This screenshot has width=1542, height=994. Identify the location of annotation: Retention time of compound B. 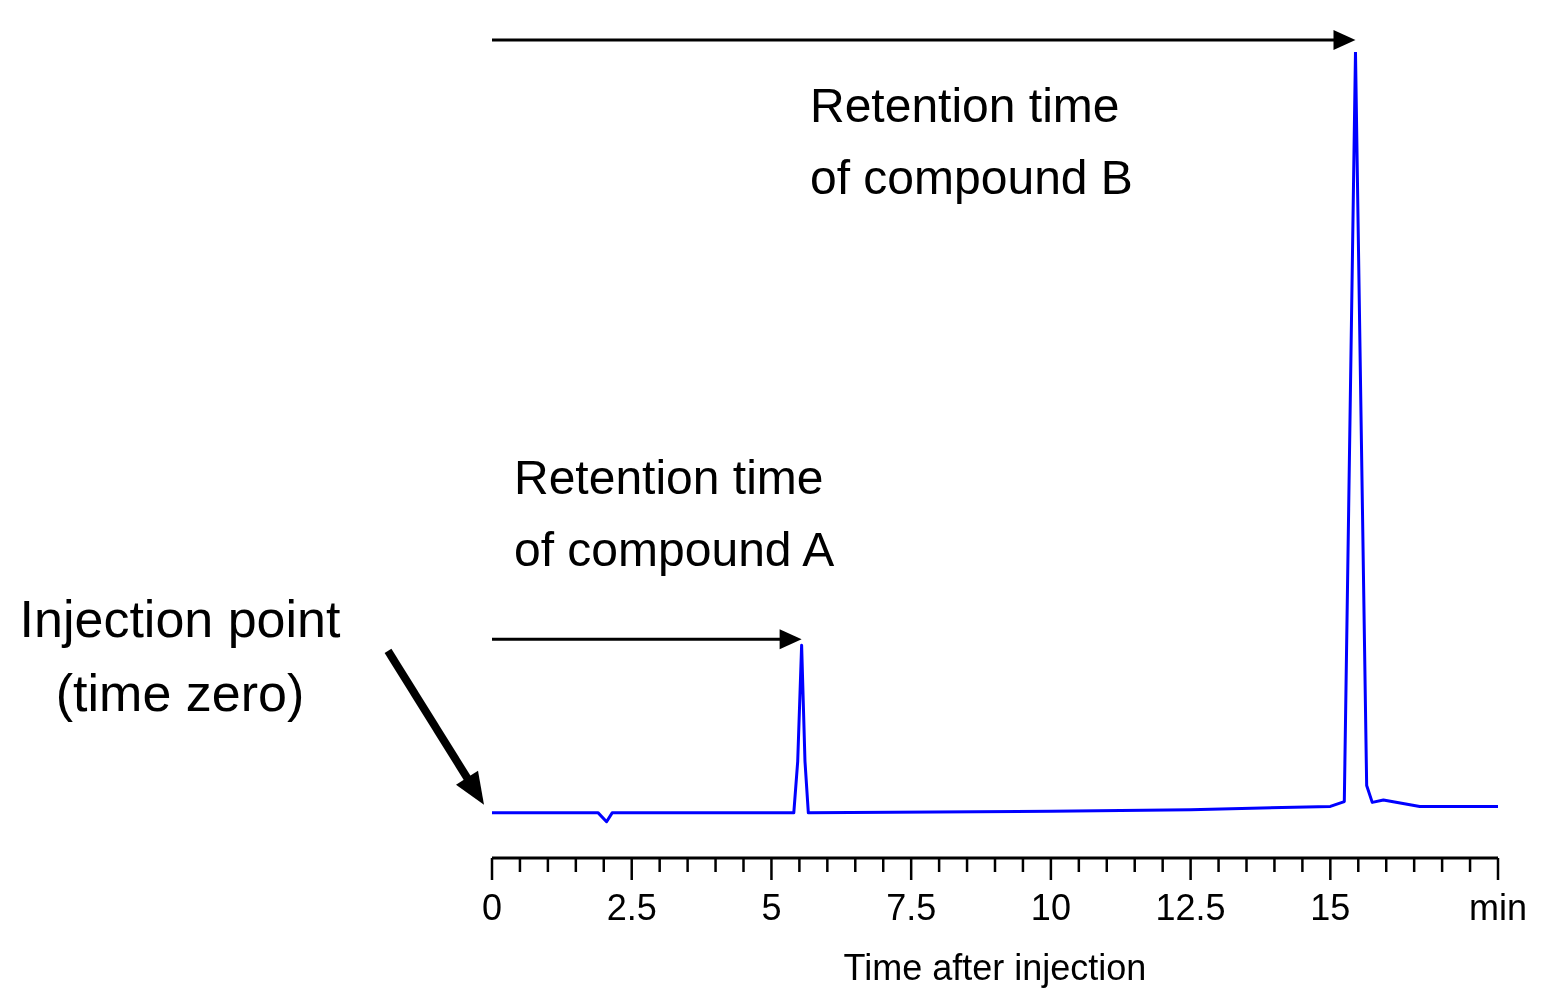
(971, 141).